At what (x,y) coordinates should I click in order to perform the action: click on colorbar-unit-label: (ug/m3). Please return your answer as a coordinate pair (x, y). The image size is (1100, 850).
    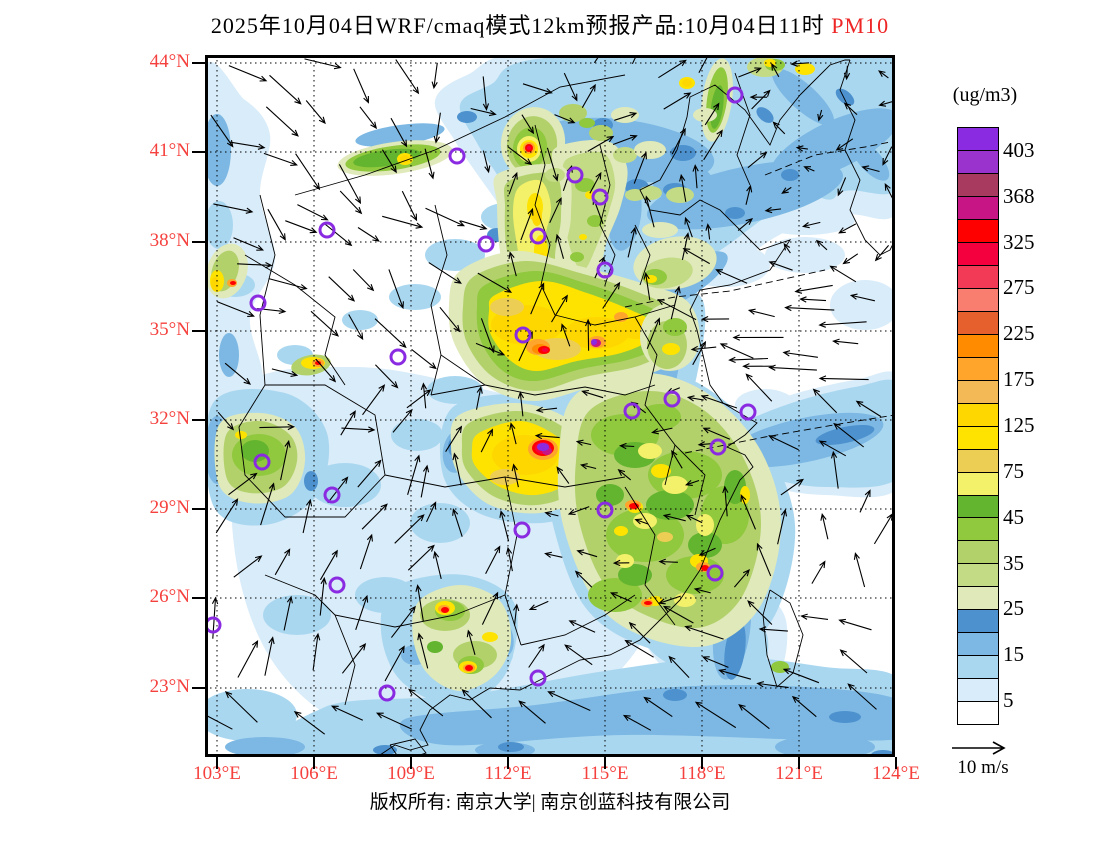
    Looking at the image, I should click on (985, 95).